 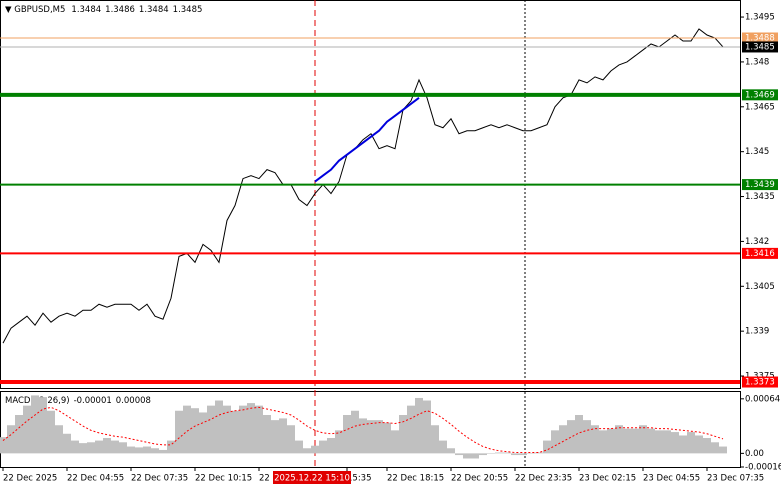 I want to click on header-arrow: ▼, so click(x=9, y=10).